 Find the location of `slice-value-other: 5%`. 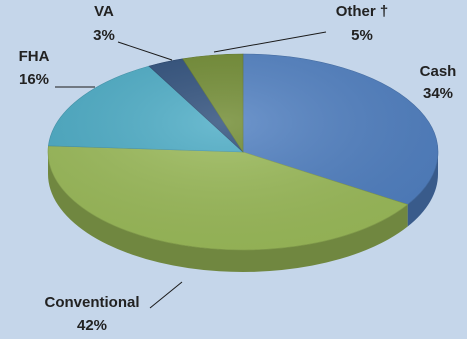

slice-value-other: 5% is located at coordinates (362, 35).